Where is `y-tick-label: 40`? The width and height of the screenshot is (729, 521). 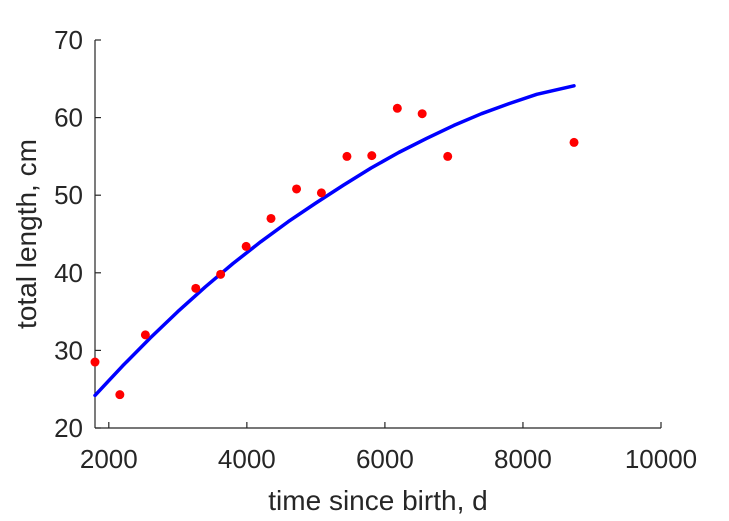 y-tick-label: 40 is located at coordinates (68, 273).